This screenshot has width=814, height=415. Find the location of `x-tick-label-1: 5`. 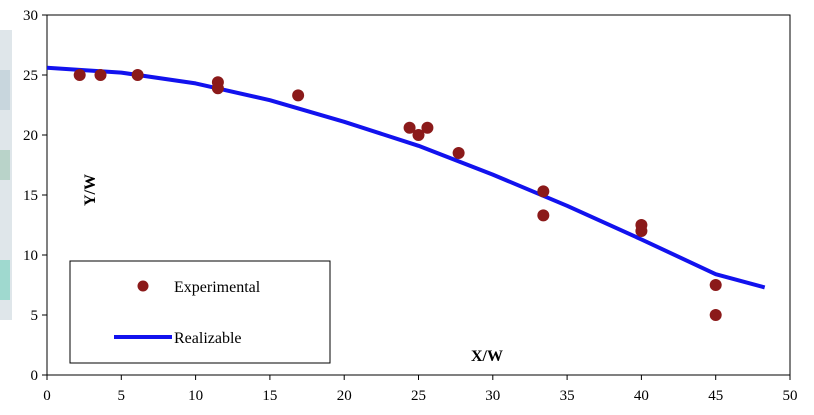

x-tick-label-1: 5 is located at coordinates (122, 396).